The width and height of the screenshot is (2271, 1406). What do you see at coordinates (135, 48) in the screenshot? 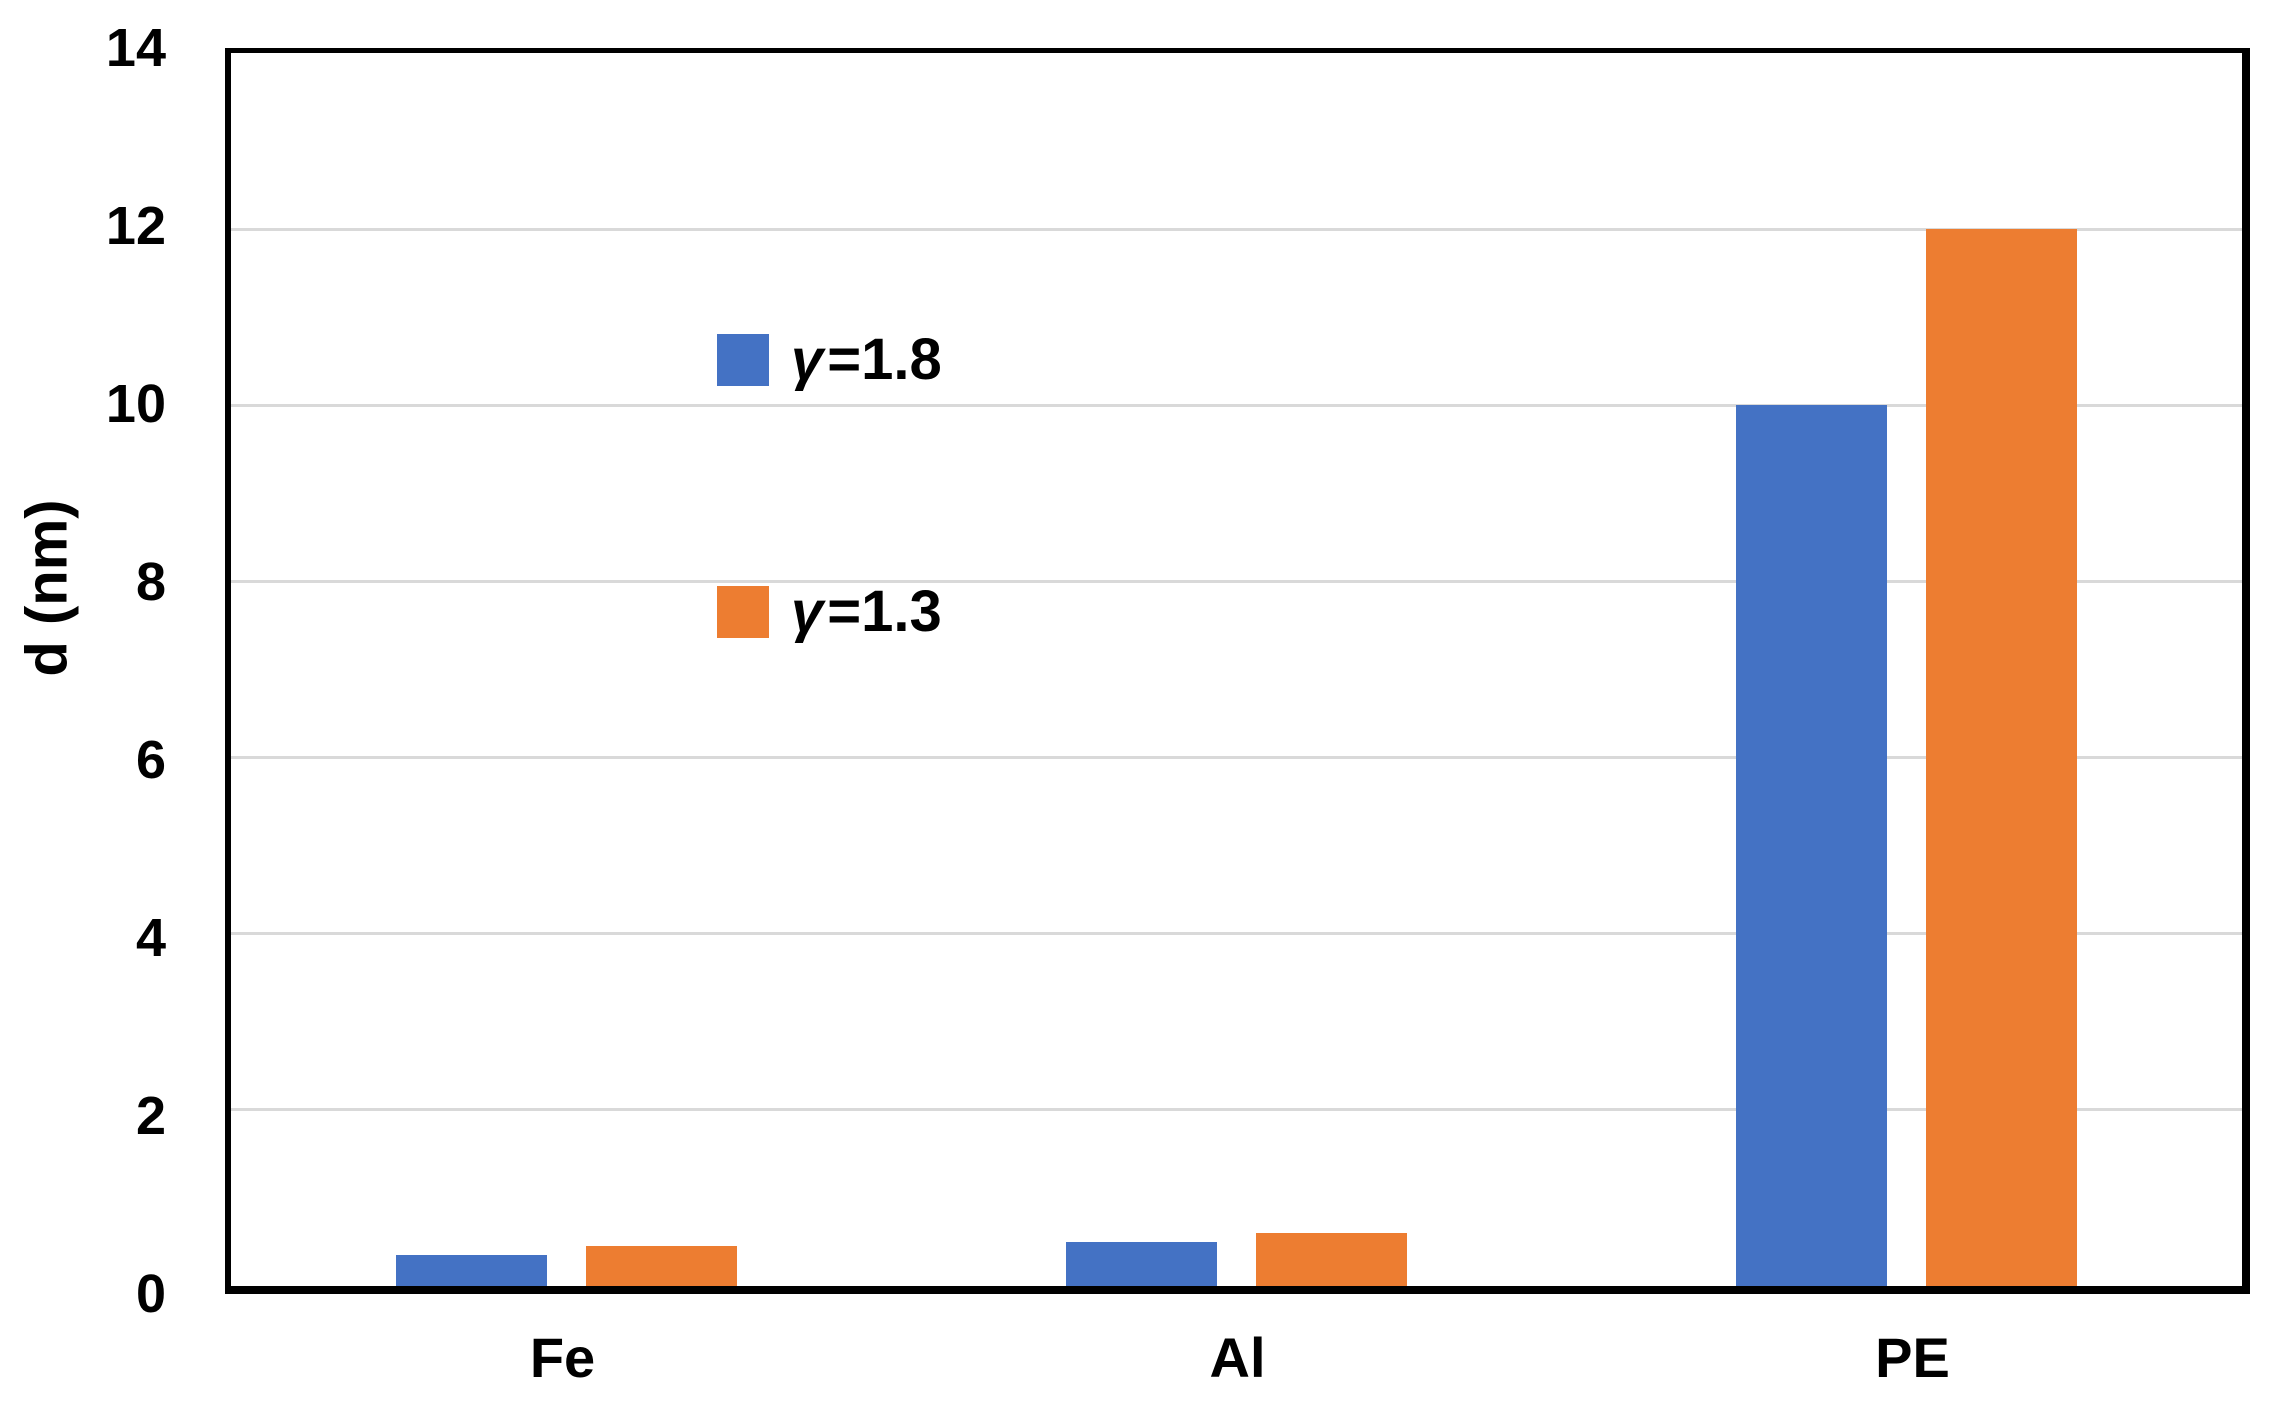
I see `y-tick-label-14: 14` at bounding box center [135, 48].